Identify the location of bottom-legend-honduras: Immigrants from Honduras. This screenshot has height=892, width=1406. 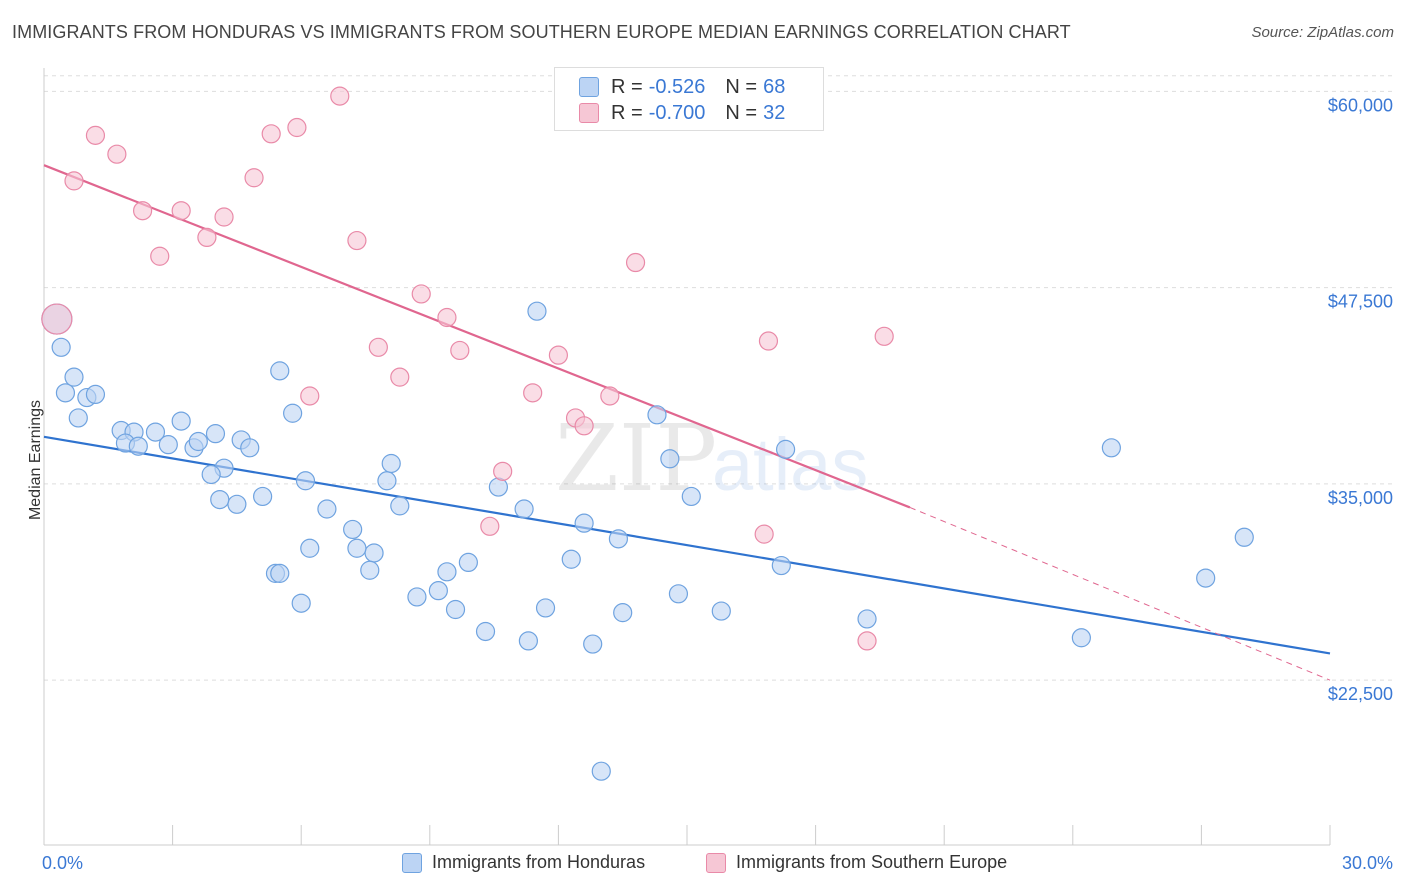
(523, 862).